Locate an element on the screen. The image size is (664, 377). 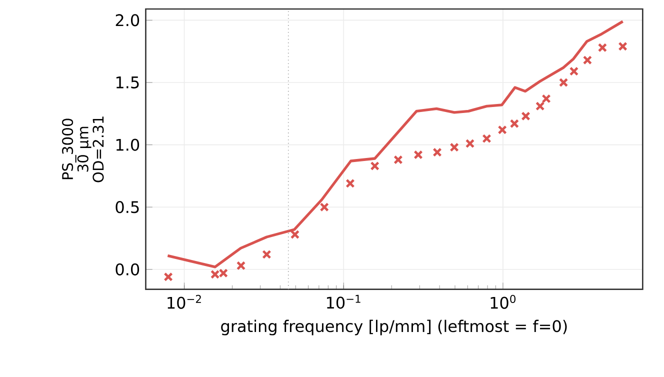
y-tick-label: 0.0 is located at coordinates (128, 269).